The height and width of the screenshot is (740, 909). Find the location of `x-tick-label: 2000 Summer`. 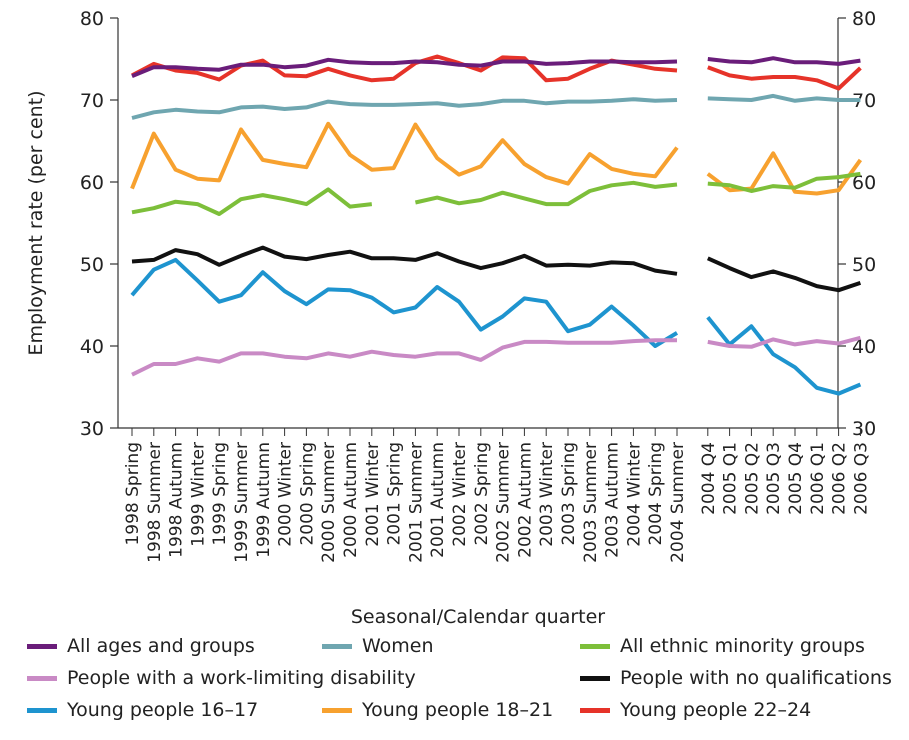

x-tick-label: 2000 Summer is located at coordinates (329, 502).